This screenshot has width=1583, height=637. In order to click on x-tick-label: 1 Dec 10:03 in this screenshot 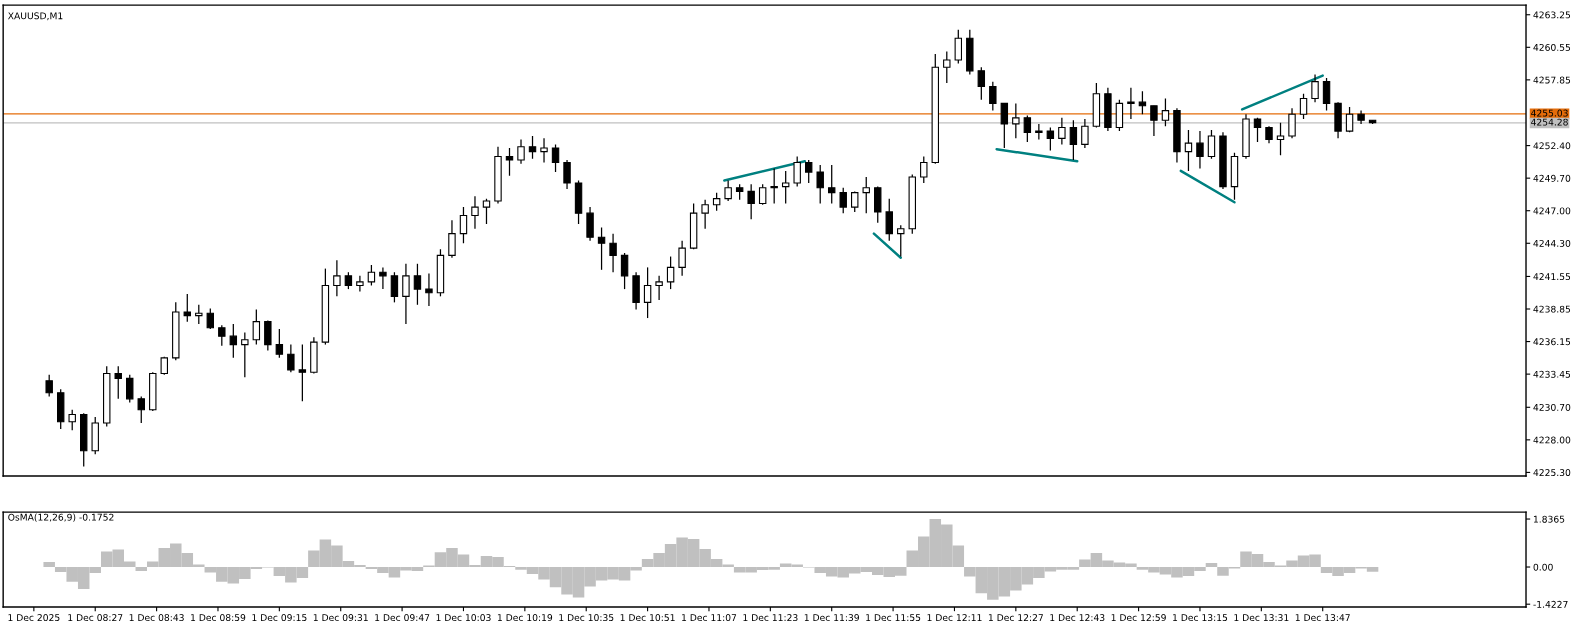, I will do `click(463, 618)`.